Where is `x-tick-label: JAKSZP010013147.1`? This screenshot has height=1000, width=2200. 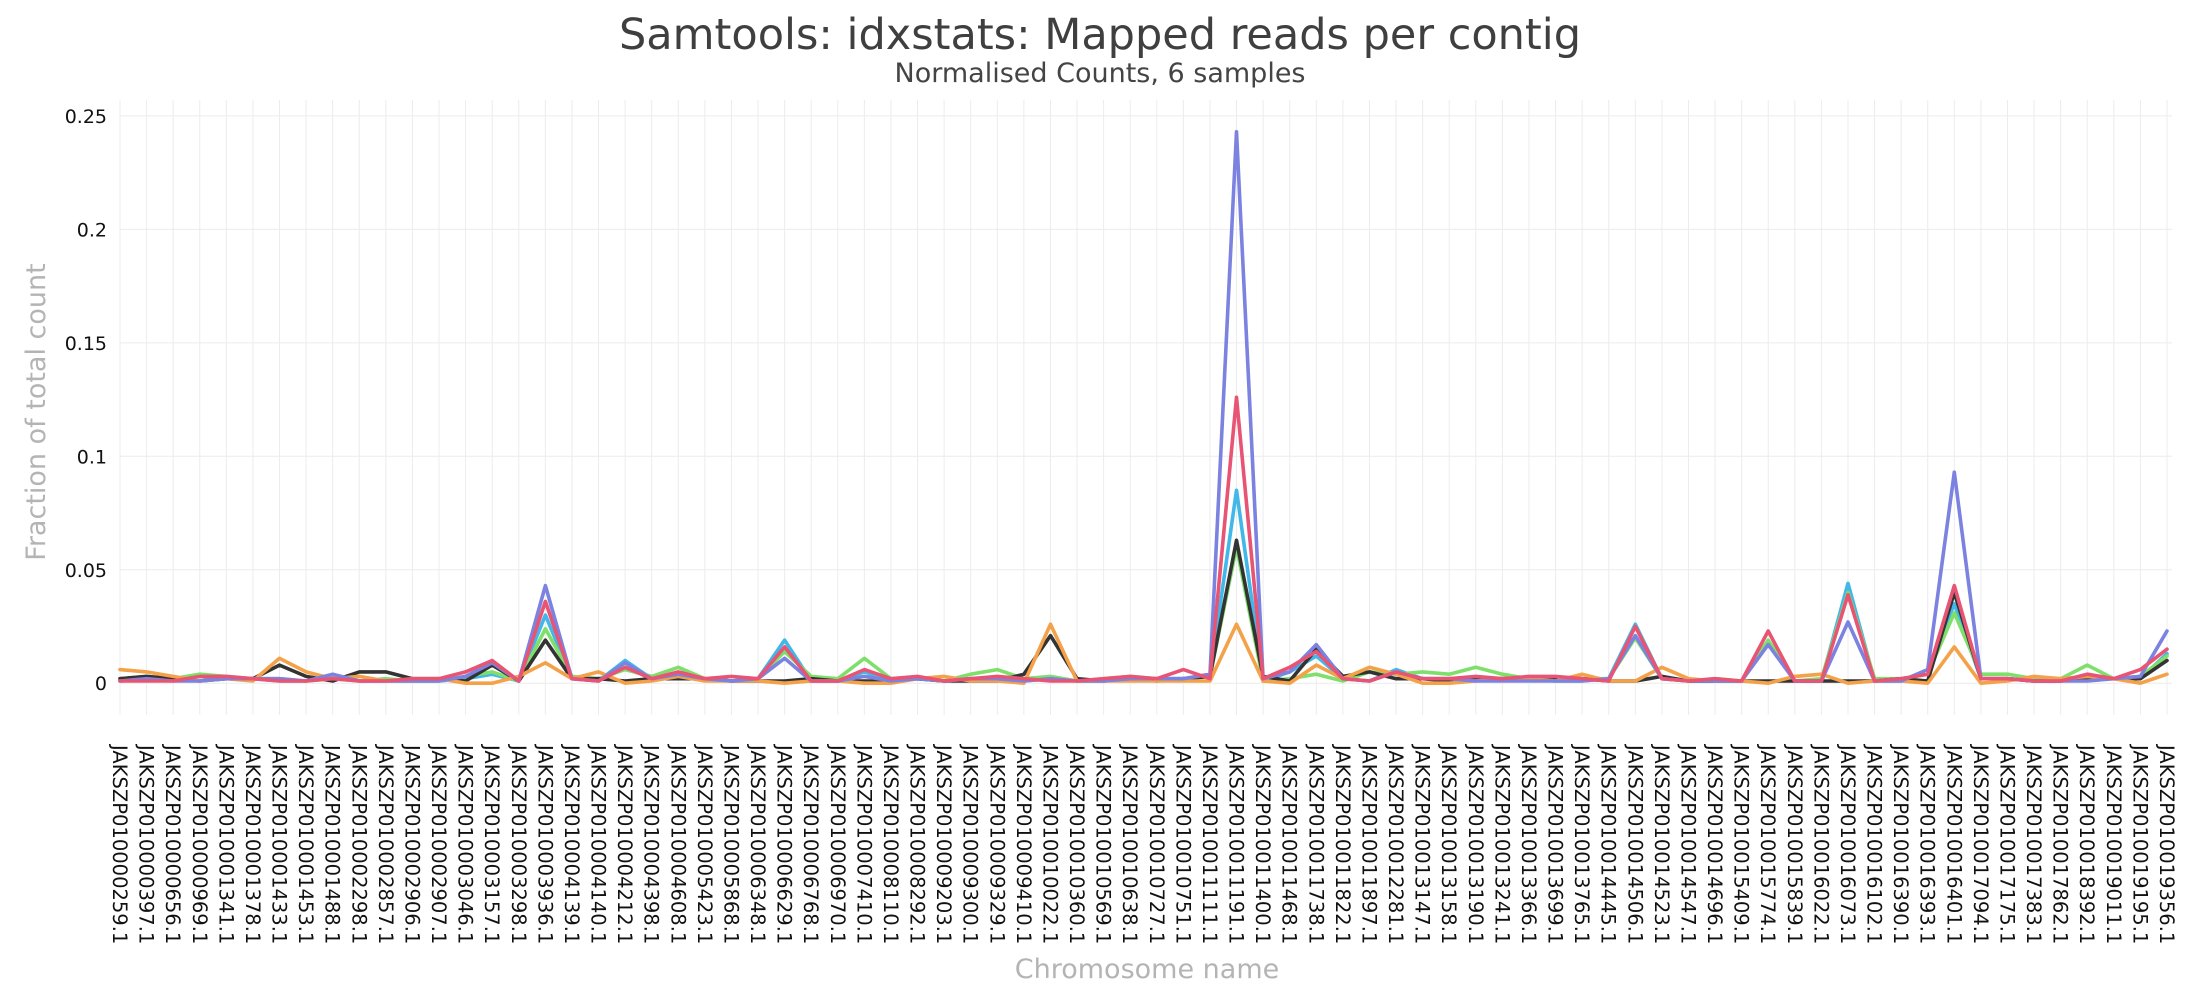 x-tick-label: JAKSZP010013147.1 is located at coordinates (1422, 843).